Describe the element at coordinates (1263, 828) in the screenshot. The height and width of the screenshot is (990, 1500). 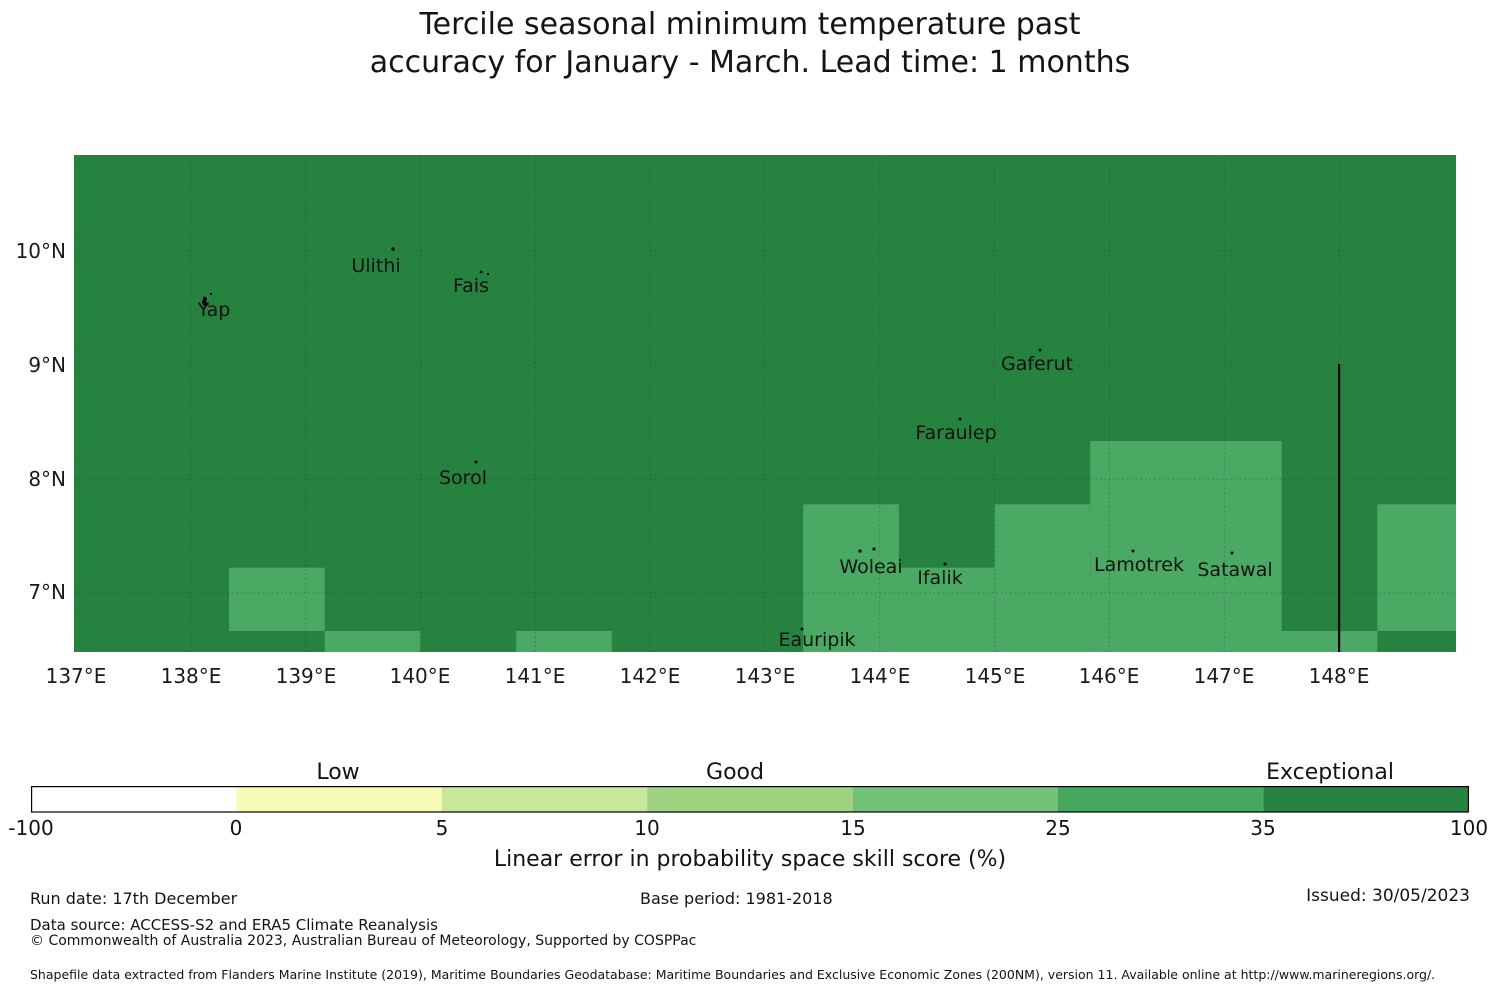
I see `colorbar-tick-35: 35` at that location.